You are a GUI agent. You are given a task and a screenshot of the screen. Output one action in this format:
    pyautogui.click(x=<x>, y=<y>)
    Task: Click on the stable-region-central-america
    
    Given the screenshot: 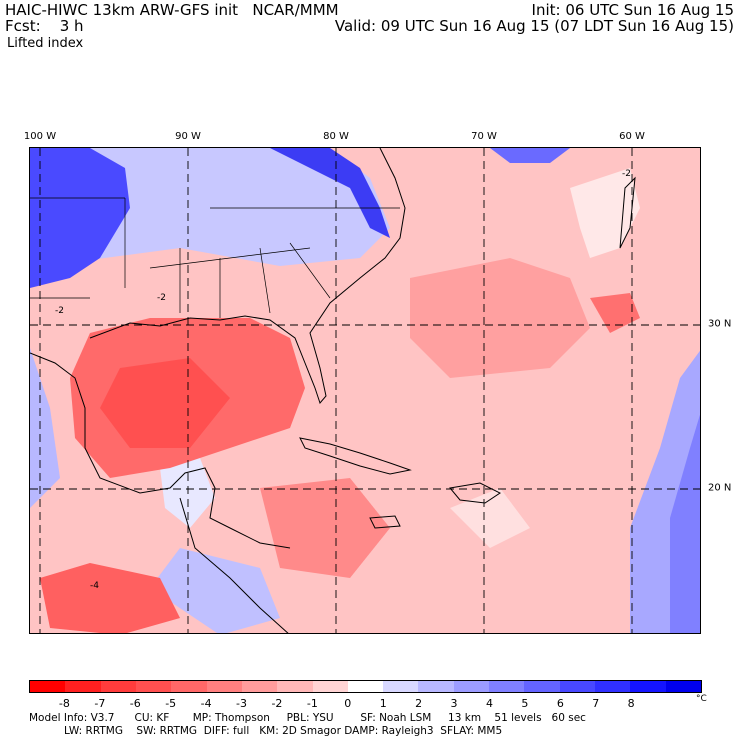 What is the action you would take?
    pyautogui.click(x=215, y=590)
    